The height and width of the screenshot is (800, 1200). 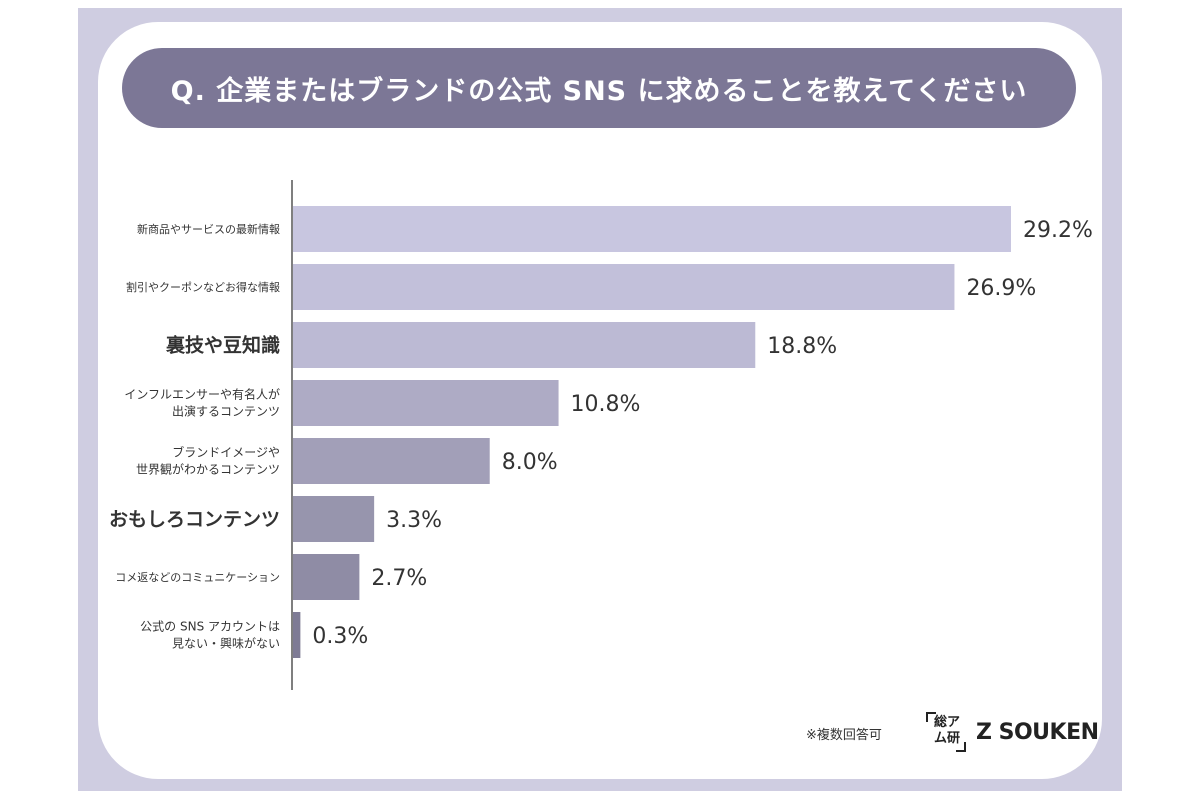 What do you see at coordinates (208, 229) in the screenshot?
I see `category-label: 新商品やサービスの最新情報` at bounding box center [208, 229].